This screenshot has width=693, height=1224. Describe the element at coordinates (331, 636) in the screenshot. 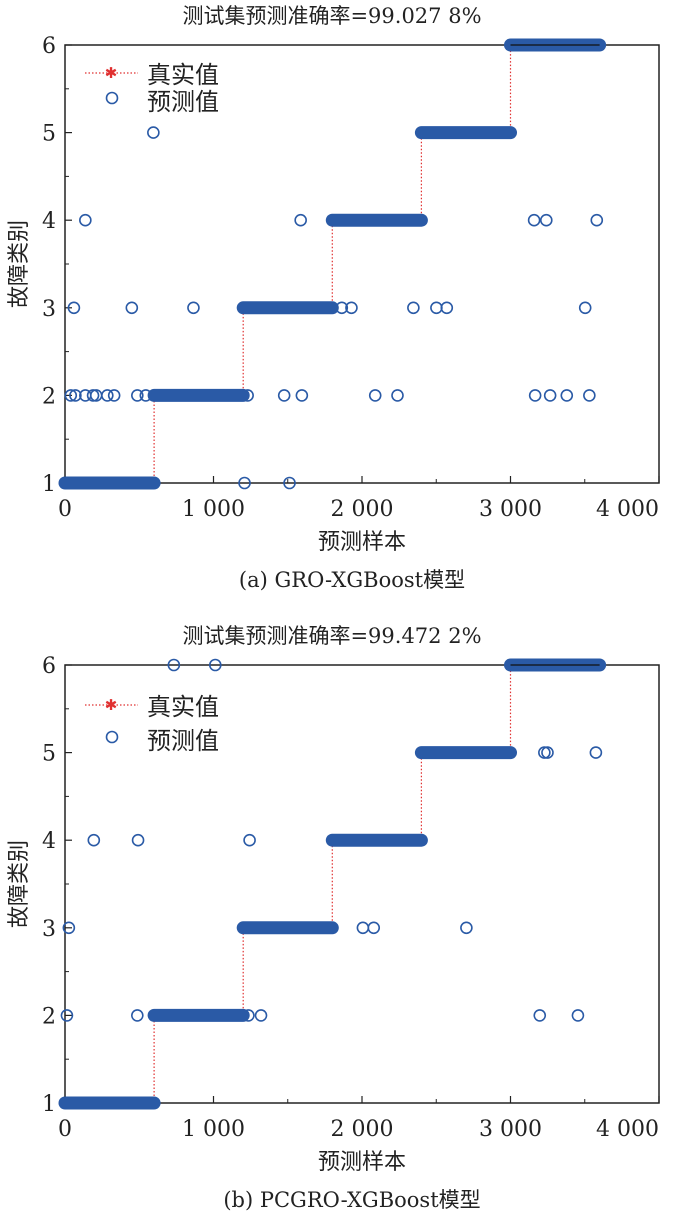

I see `chart-title: 测试集预测准确率=99.472 2%` at that location.